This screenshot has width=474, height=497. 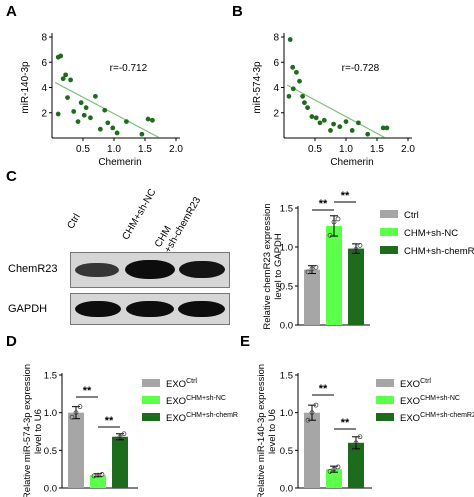 I want to click on legend-label: EXOCHM+sh-chemR23, so click(x=202, y=418).